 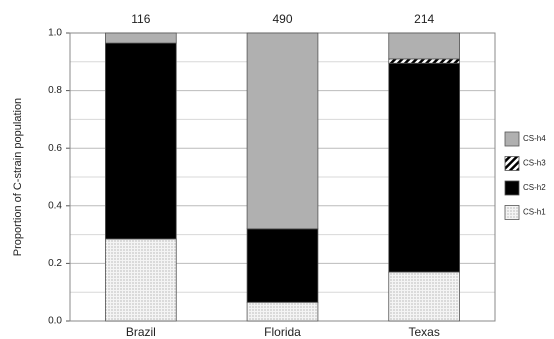 What do you see at coordinates (534, 163) in the screenshot?
I see `legend-label: CS-h3` at bounding box center [534, 163].